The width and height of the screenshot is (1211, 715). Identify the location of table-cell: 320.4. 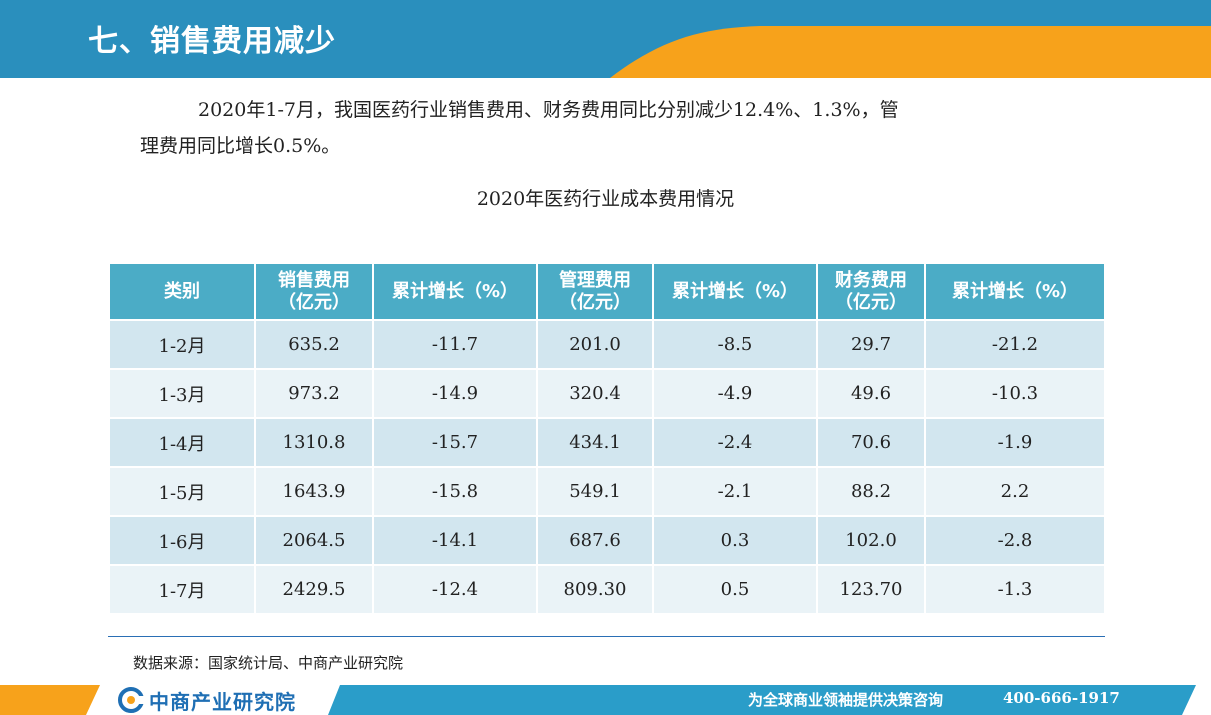
(595, 393).